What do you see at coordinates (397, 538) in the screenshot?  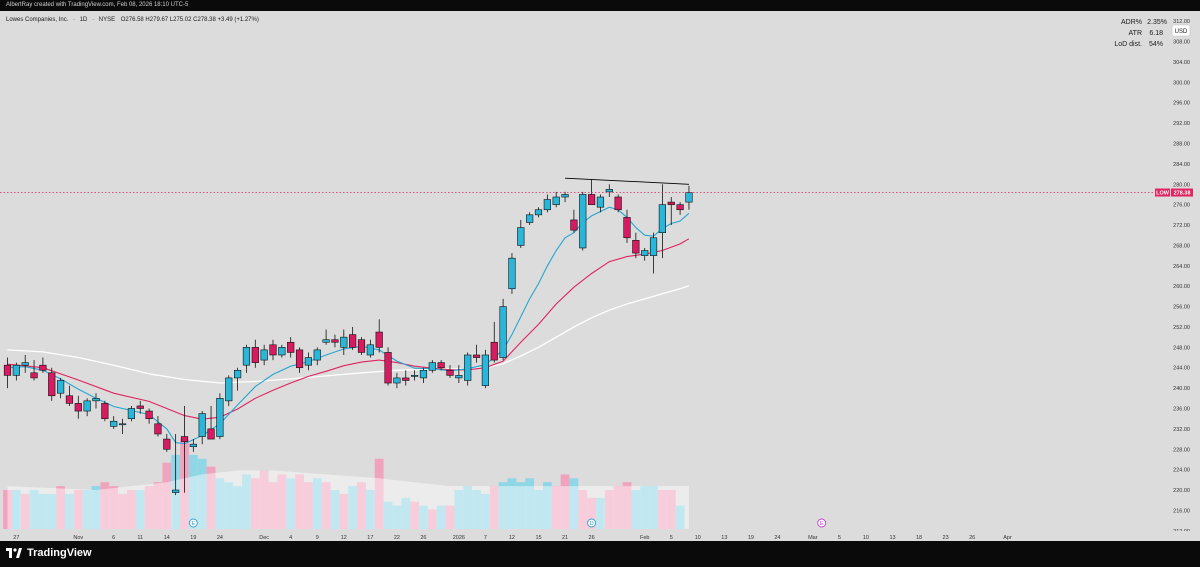 I see `time-tick-label: 22` at bounding box center [397, 538].